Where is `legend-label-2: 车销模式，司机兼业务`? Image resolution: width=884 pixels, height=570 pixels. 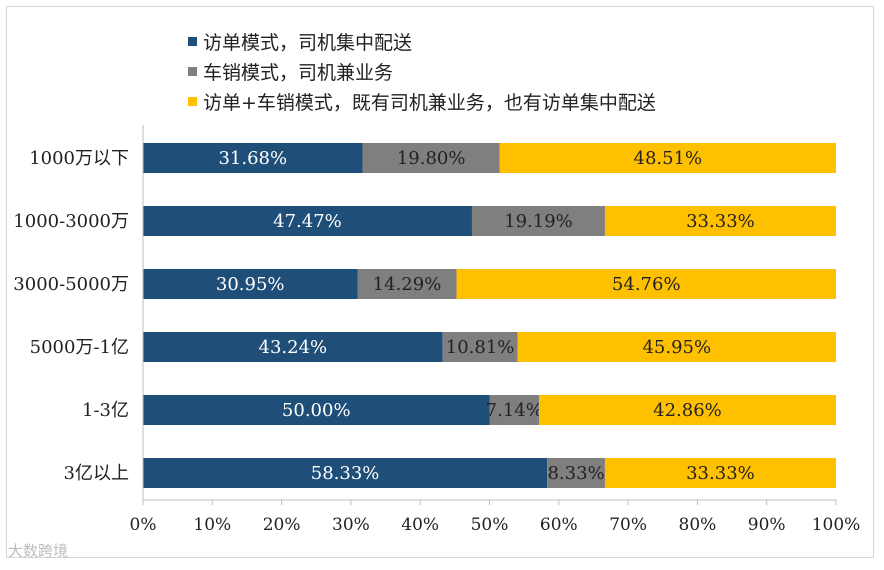 legend-label-2: 车销模式，司机兼业务 is located at coordinates (298, 73).